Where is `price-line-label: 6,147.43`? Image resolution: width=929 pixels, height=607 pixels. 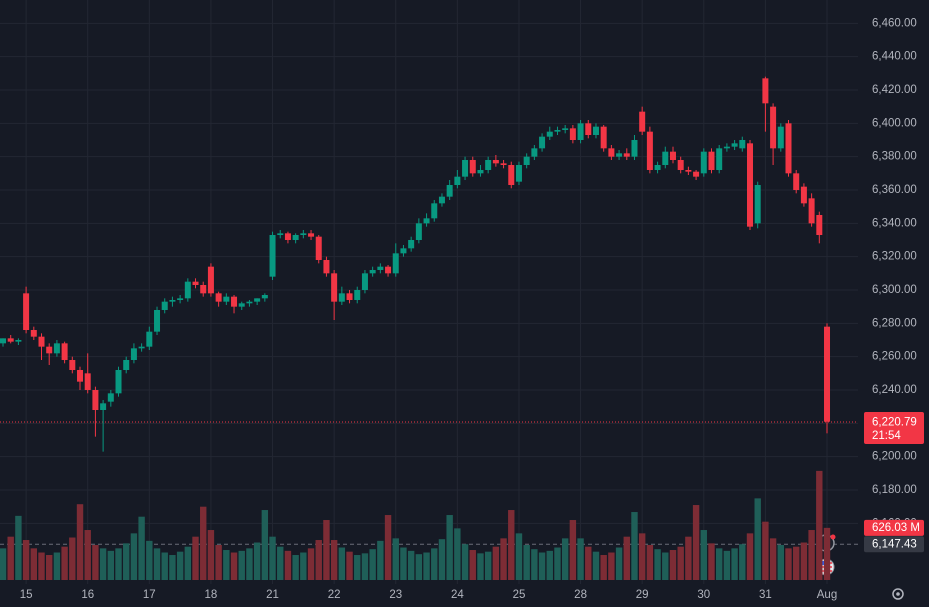
price-line-label: 6,147.43 is located at coordinates (894, 544).